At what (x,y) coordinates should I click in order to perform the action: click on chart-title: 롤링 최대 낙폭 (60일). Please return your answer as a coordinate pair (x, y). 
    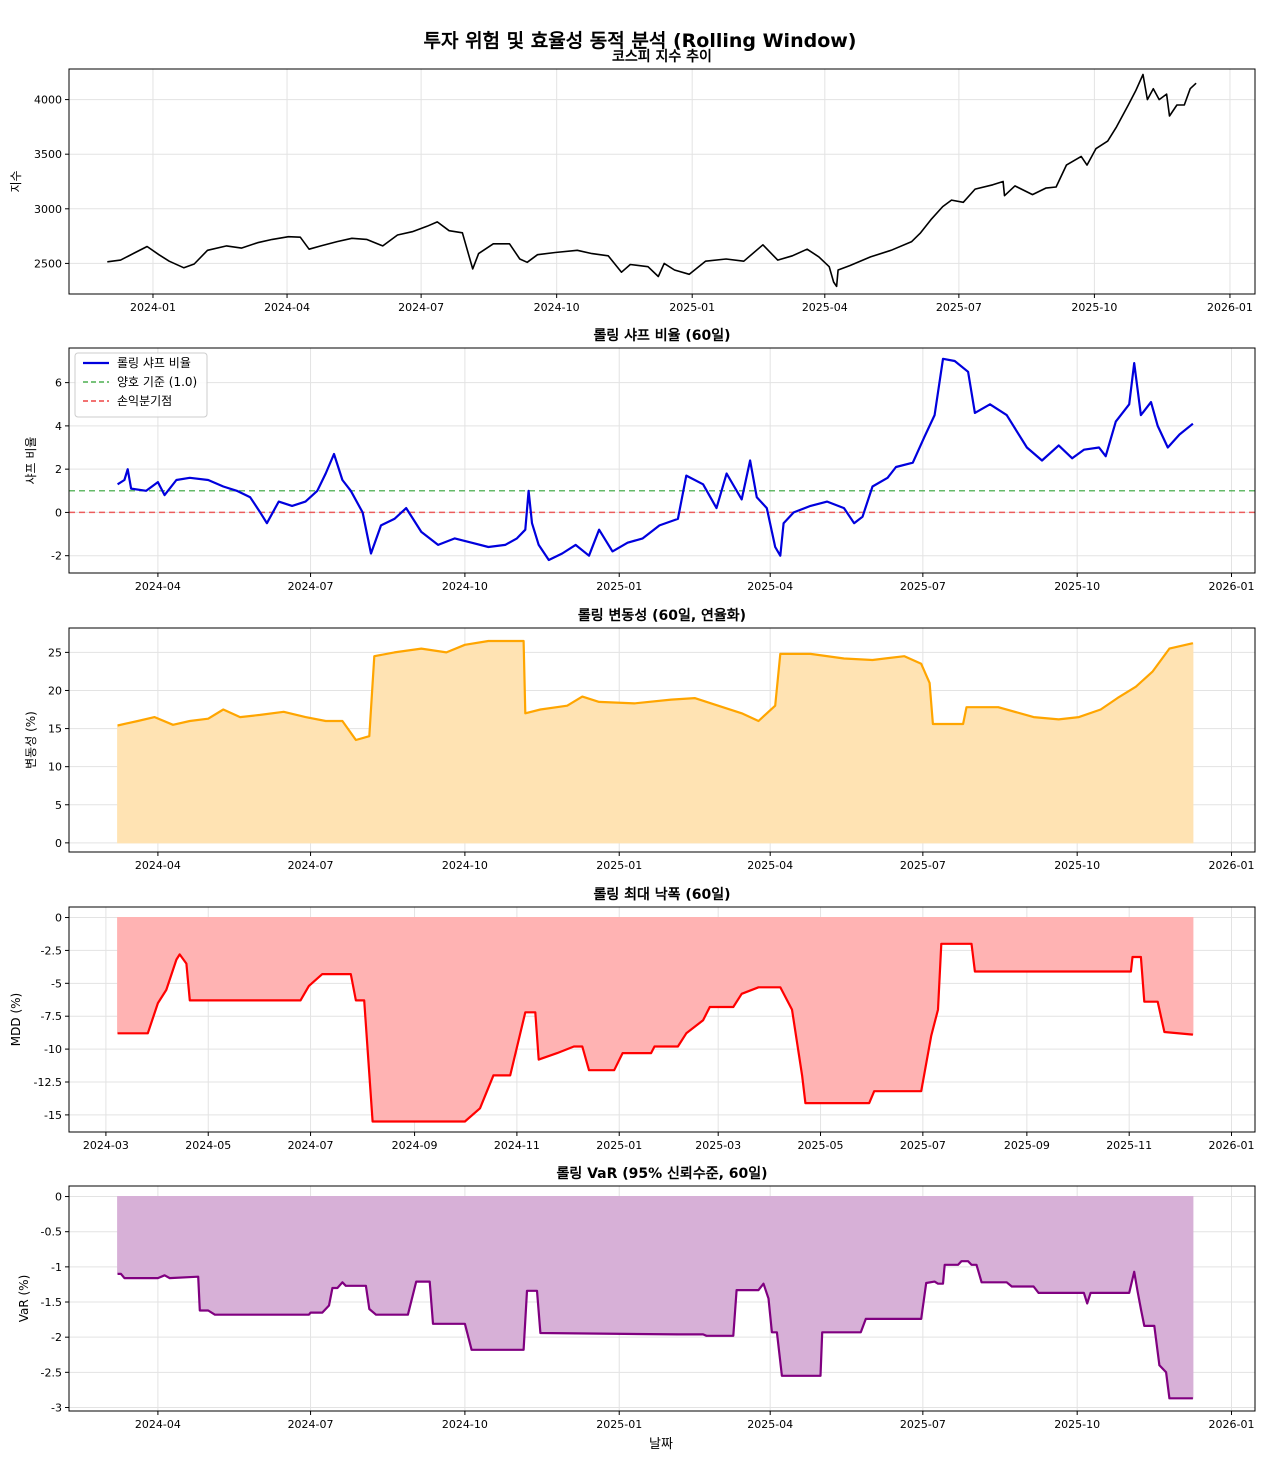
    Looking at the image, I should click on (661, 894).